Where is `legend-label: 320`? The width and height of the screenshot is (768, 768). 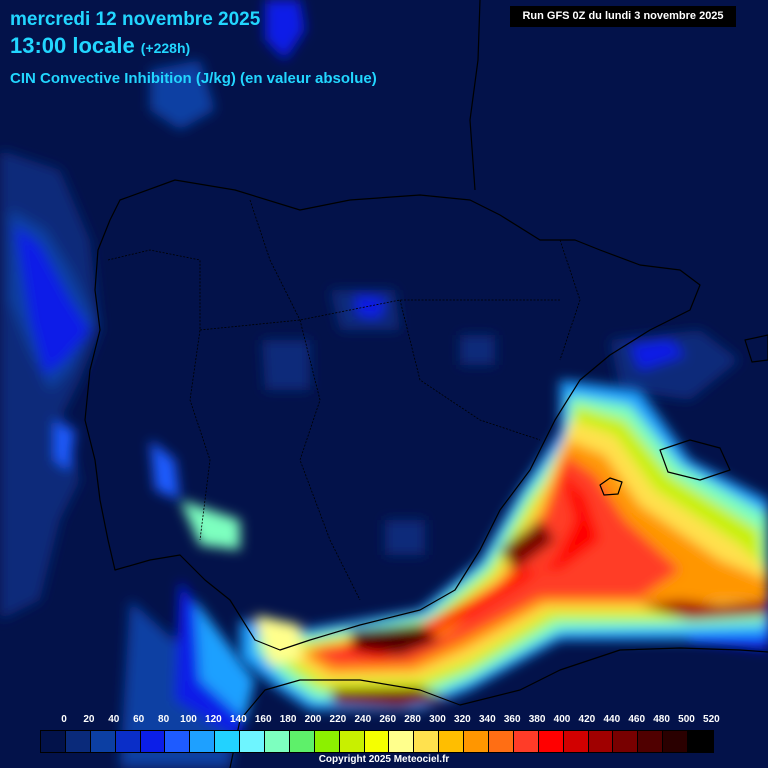 legend-label: 320 is located at coordinates (462, 719).